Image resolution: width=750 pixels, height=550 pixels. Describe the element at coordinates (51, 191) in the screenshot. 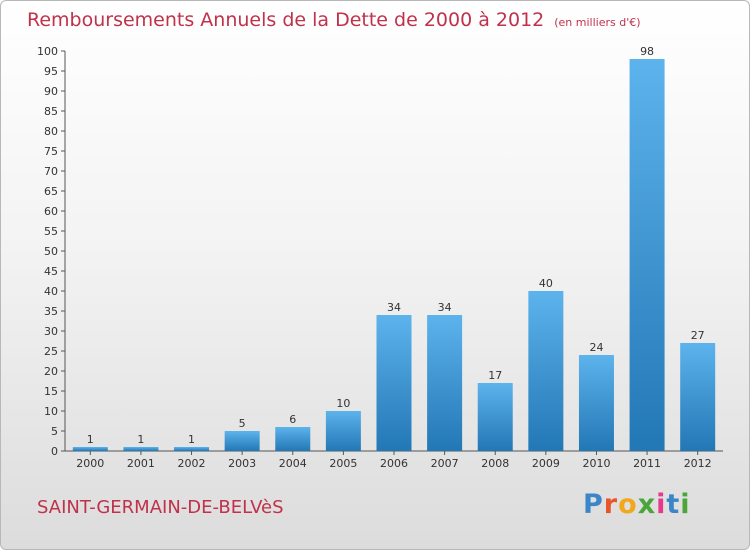

I see `y-tick-label: 65` at that location.